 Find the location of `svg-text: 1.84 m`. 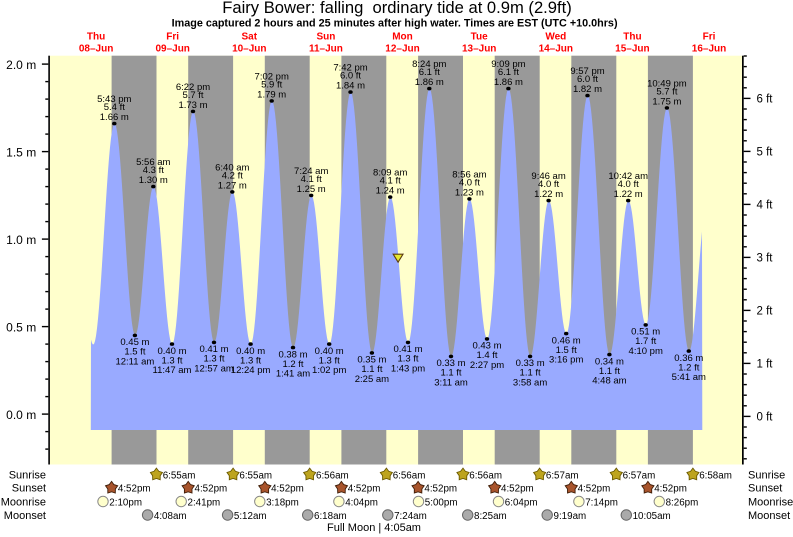

svg-text: 1.84 m is located at coordinates (350, 86).